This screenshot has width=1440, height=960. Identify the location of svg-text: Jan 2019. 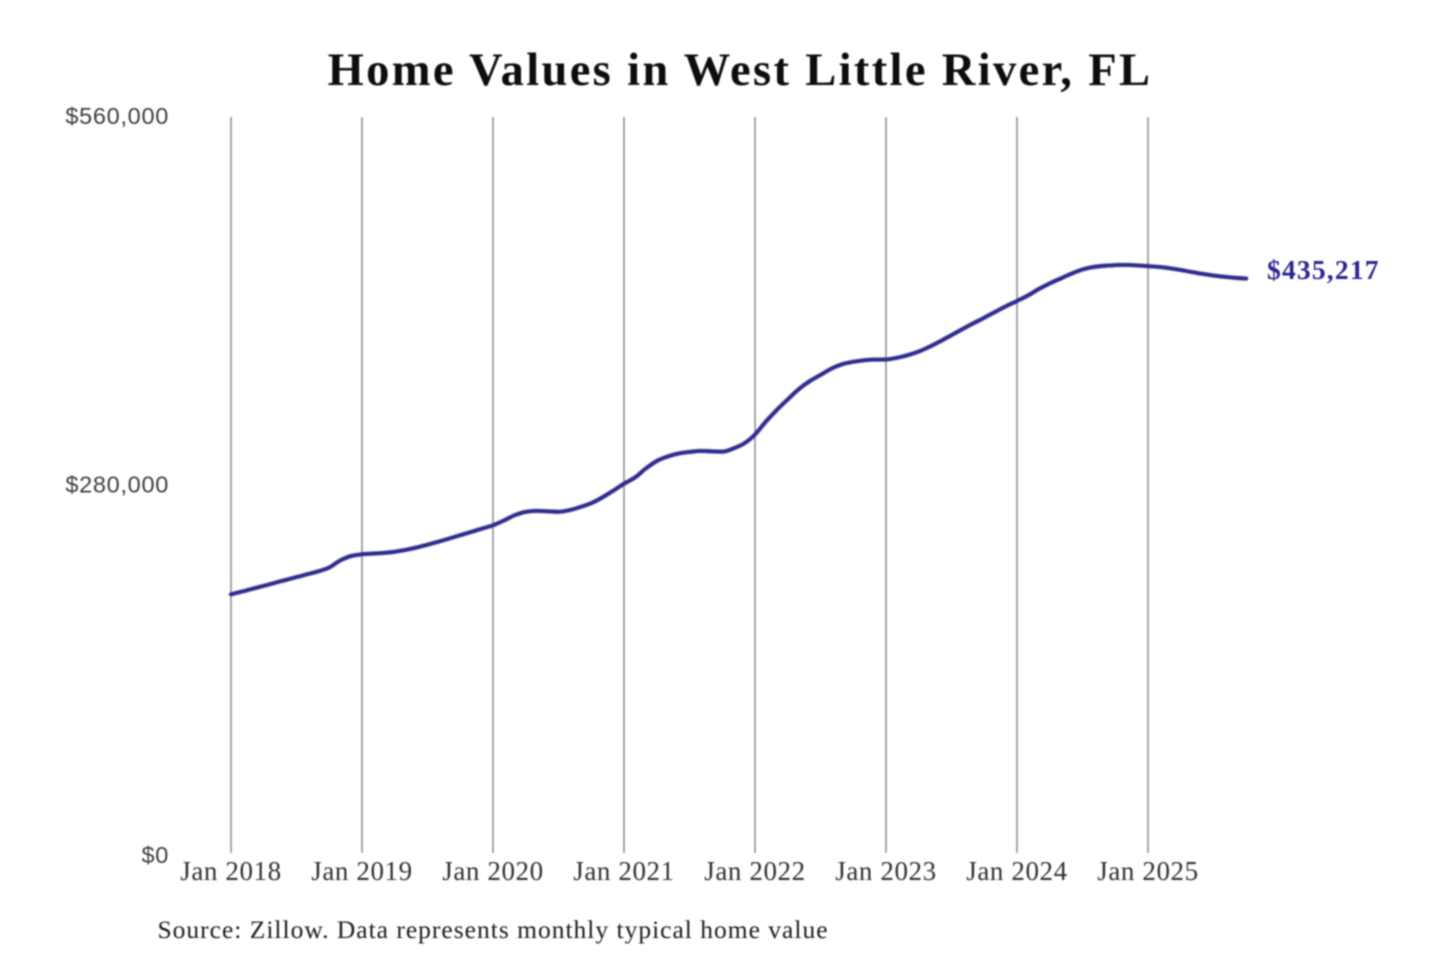
(362, 871).